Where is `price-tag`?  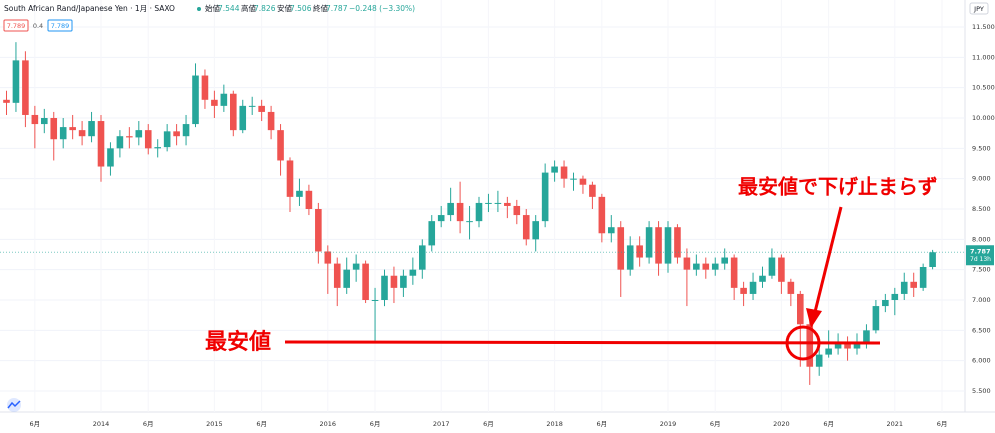 price-tag is located at coordinates (980, 255).